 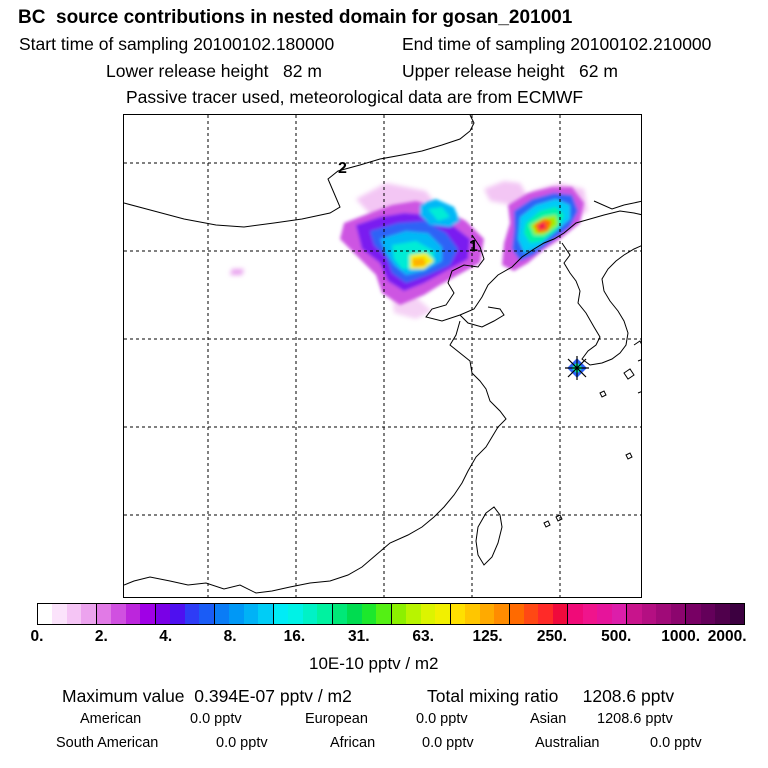 What do you see at coordinates (727, 636) in the screenshot?
I see `color-scale-tick: 2000.` at bounding box center [727, 636].